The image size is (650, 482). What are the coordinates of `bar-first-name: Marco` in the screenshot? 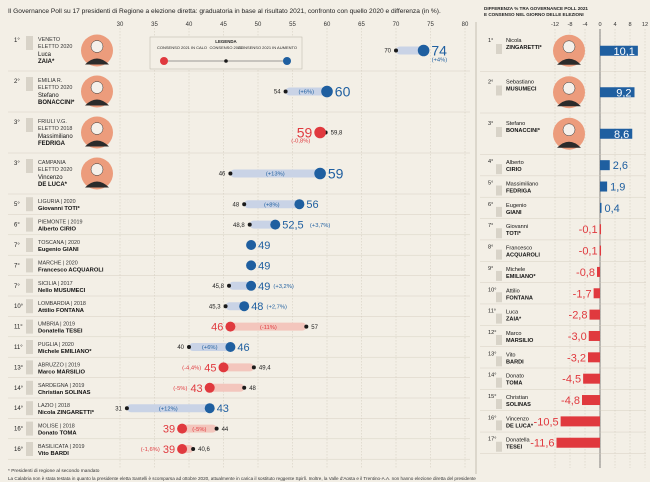 It's located at (514, 334).